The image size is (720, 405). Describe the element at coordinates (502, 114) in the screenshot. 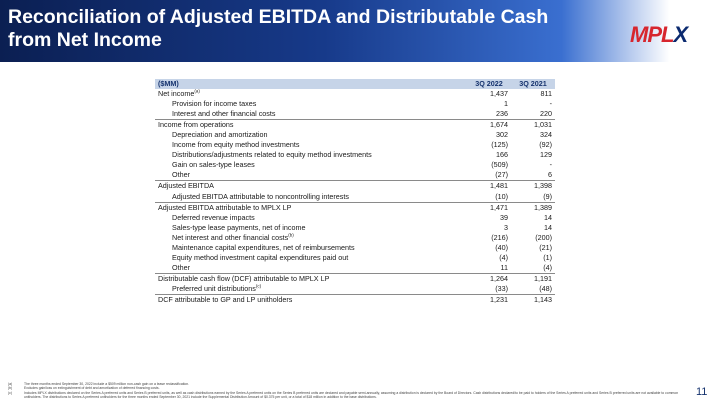

I see `value-3q-2022: 236` at that location.